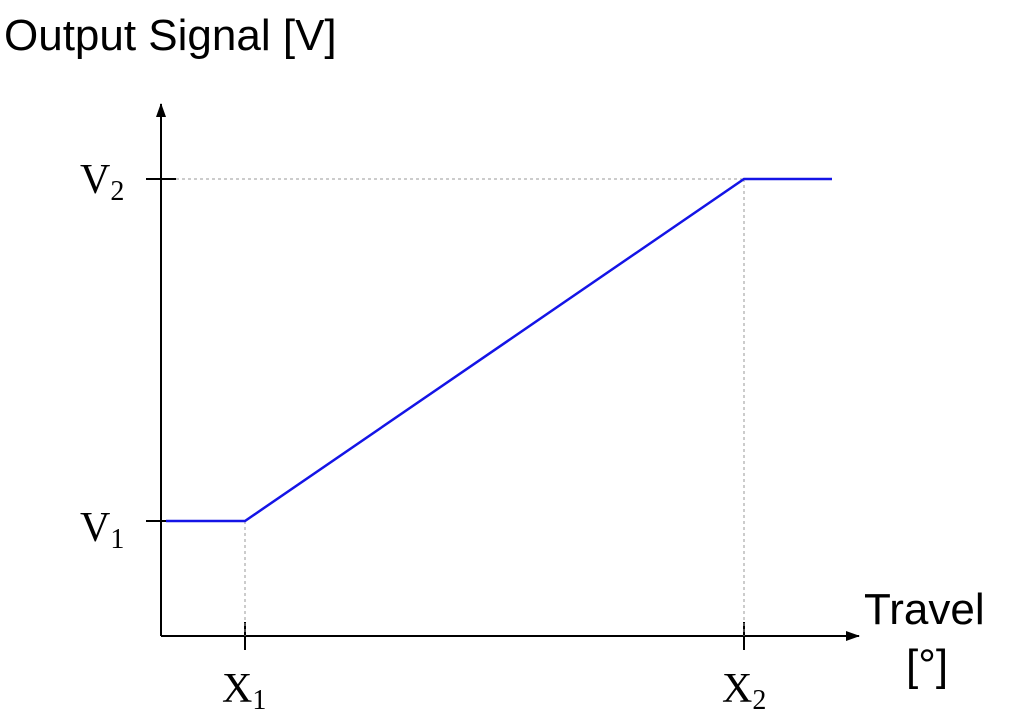  Describe the element at coordinates (927, 665) in the screenshot. I see `x-axis-unit: [°]` at that location.